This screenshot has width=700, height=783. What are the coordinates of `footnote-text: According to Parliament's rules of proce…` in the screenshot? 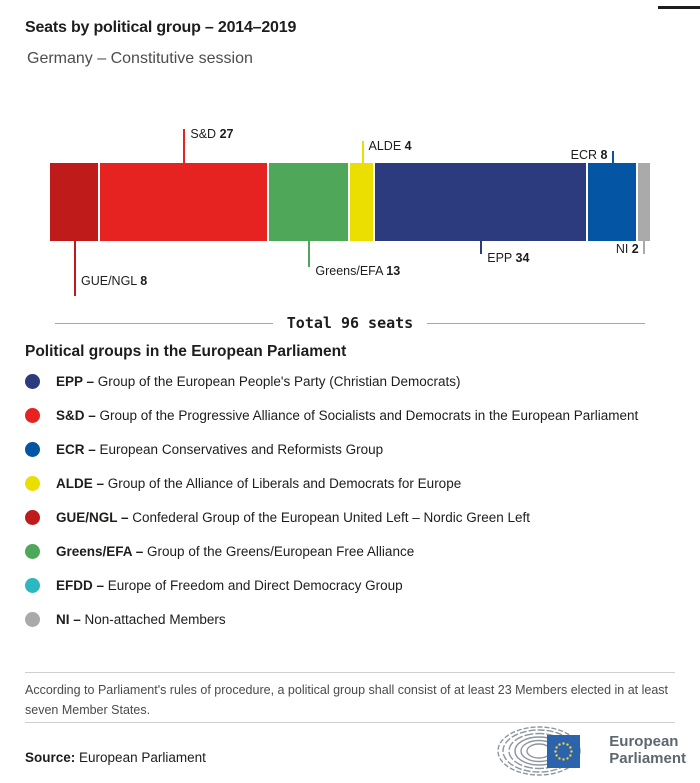 It's located at (346, 700).